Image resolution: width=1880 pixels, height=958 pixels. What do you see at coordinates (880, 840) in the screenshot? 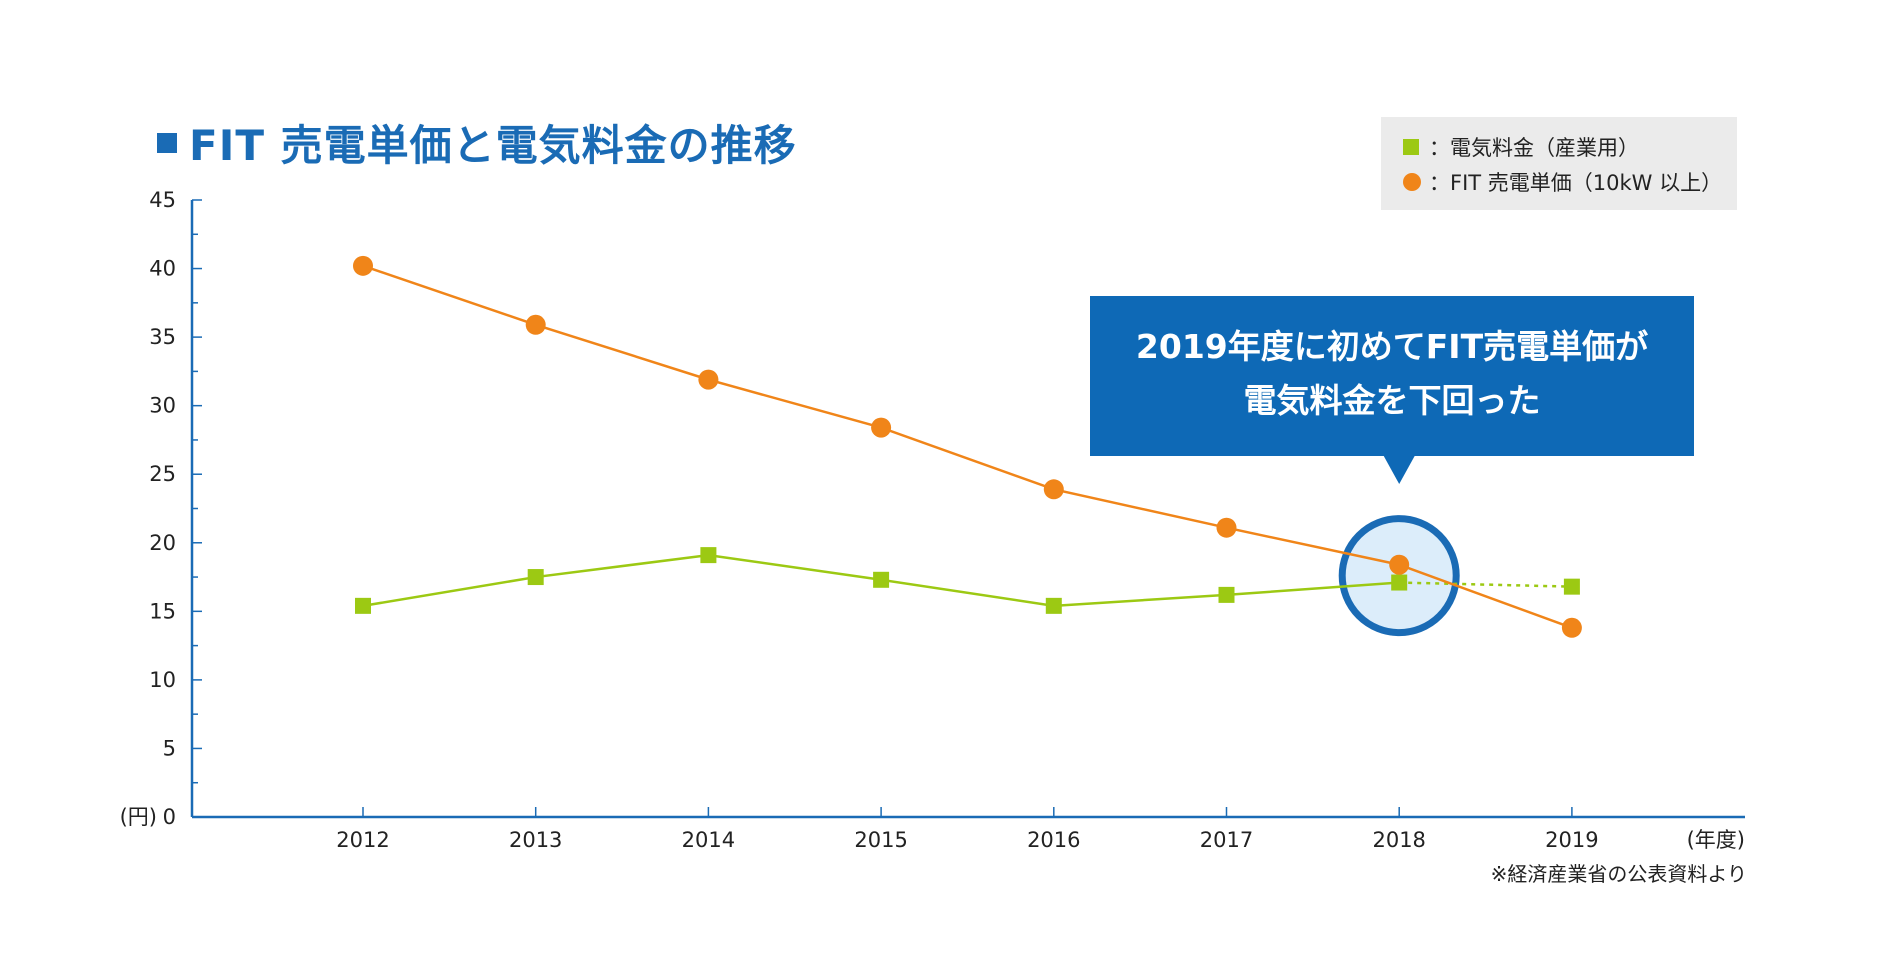
I see `x-tick-label: 2015` at bounding box center [880, 840].